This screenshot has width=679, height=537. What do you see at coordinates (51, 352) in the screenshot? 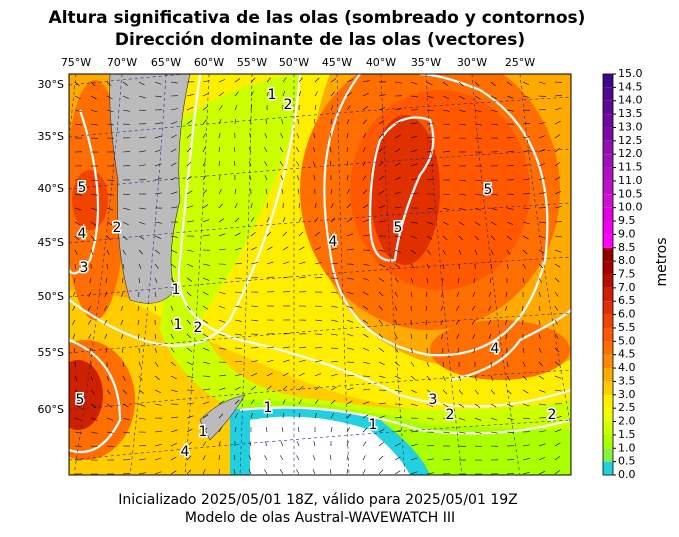
I see `lat-label: 55°S` at bounding box center [51, 352].